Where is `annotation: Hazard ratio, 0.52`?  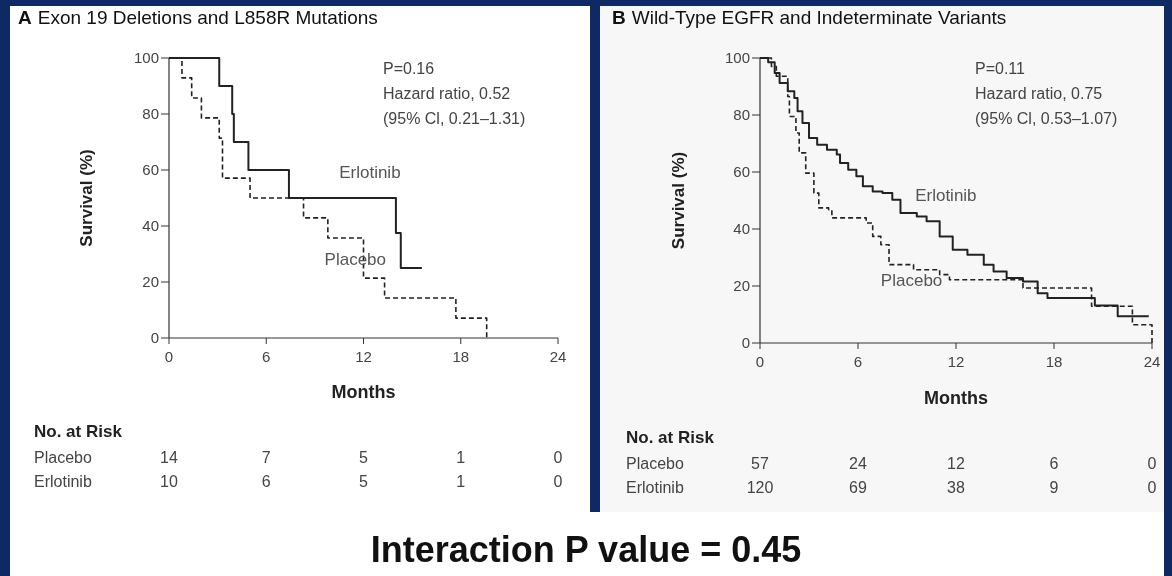 annotation: Hazard ratio, 0.52 is located at coordinates (447, 93).